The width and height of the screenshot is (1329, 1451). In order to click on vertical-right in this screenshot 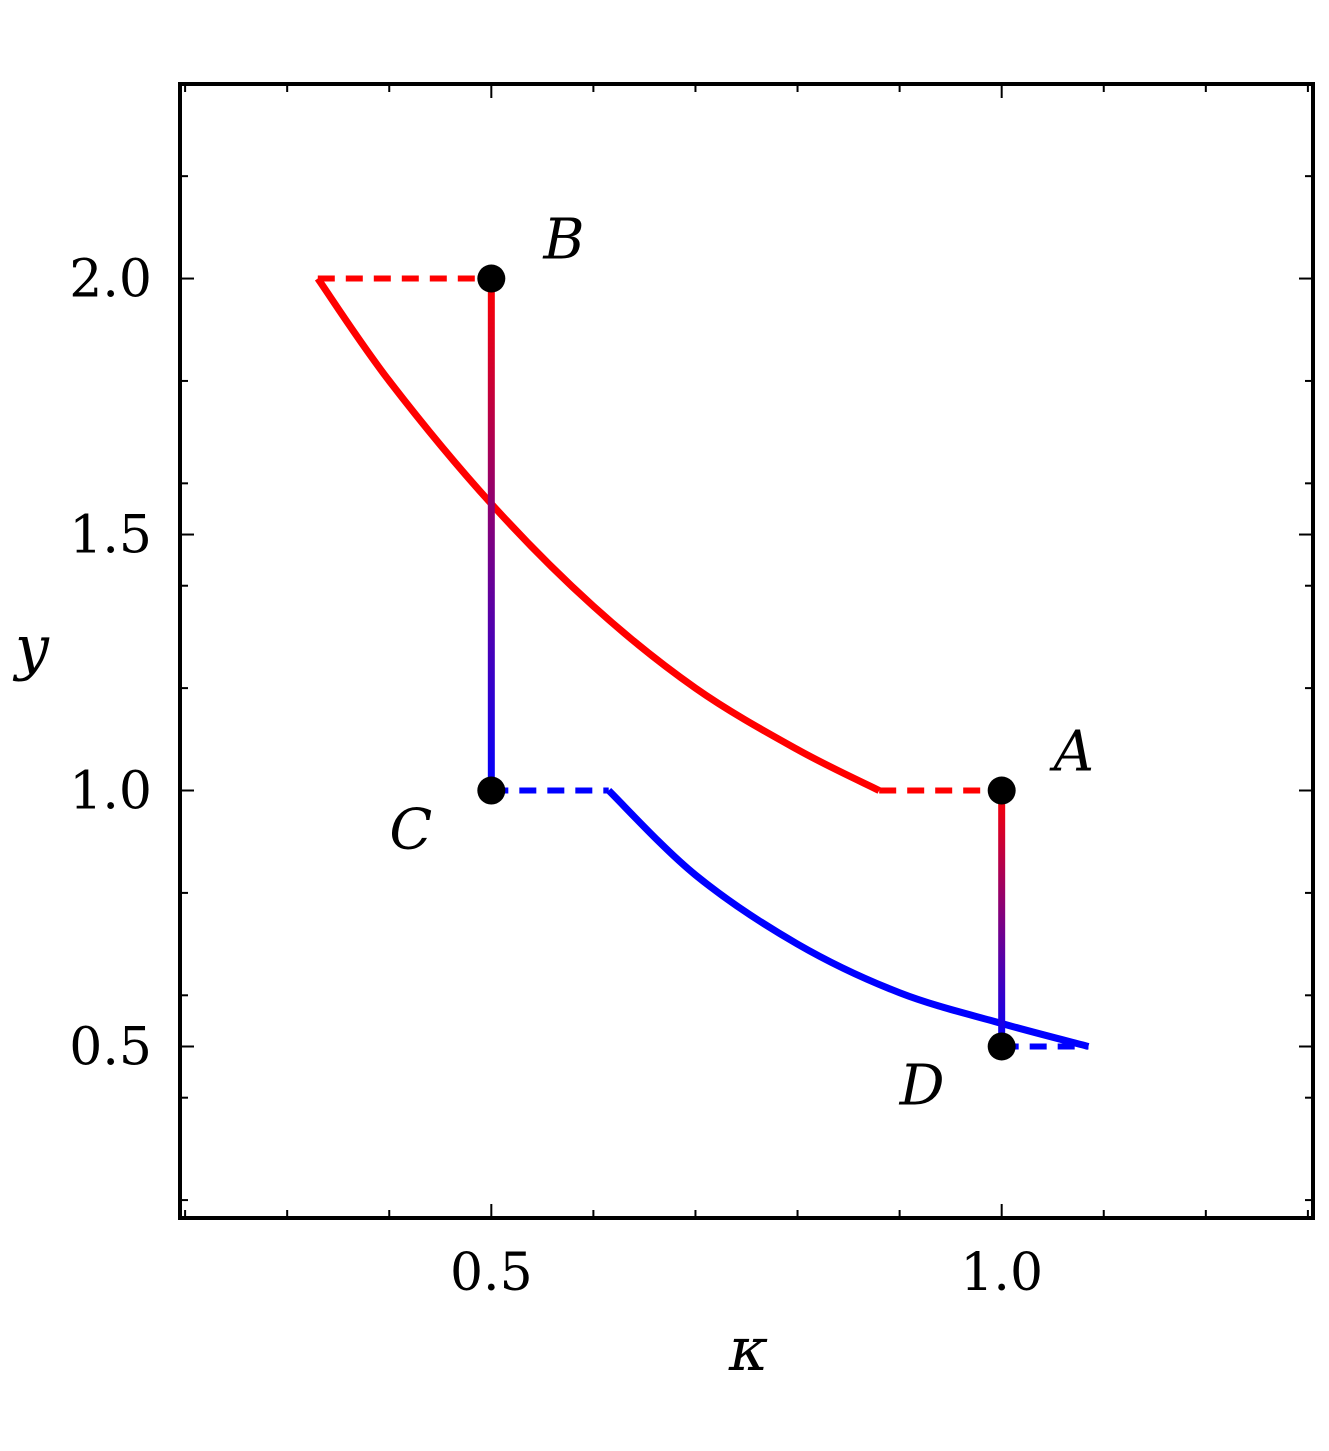, I will do `click(1002, 918)`.